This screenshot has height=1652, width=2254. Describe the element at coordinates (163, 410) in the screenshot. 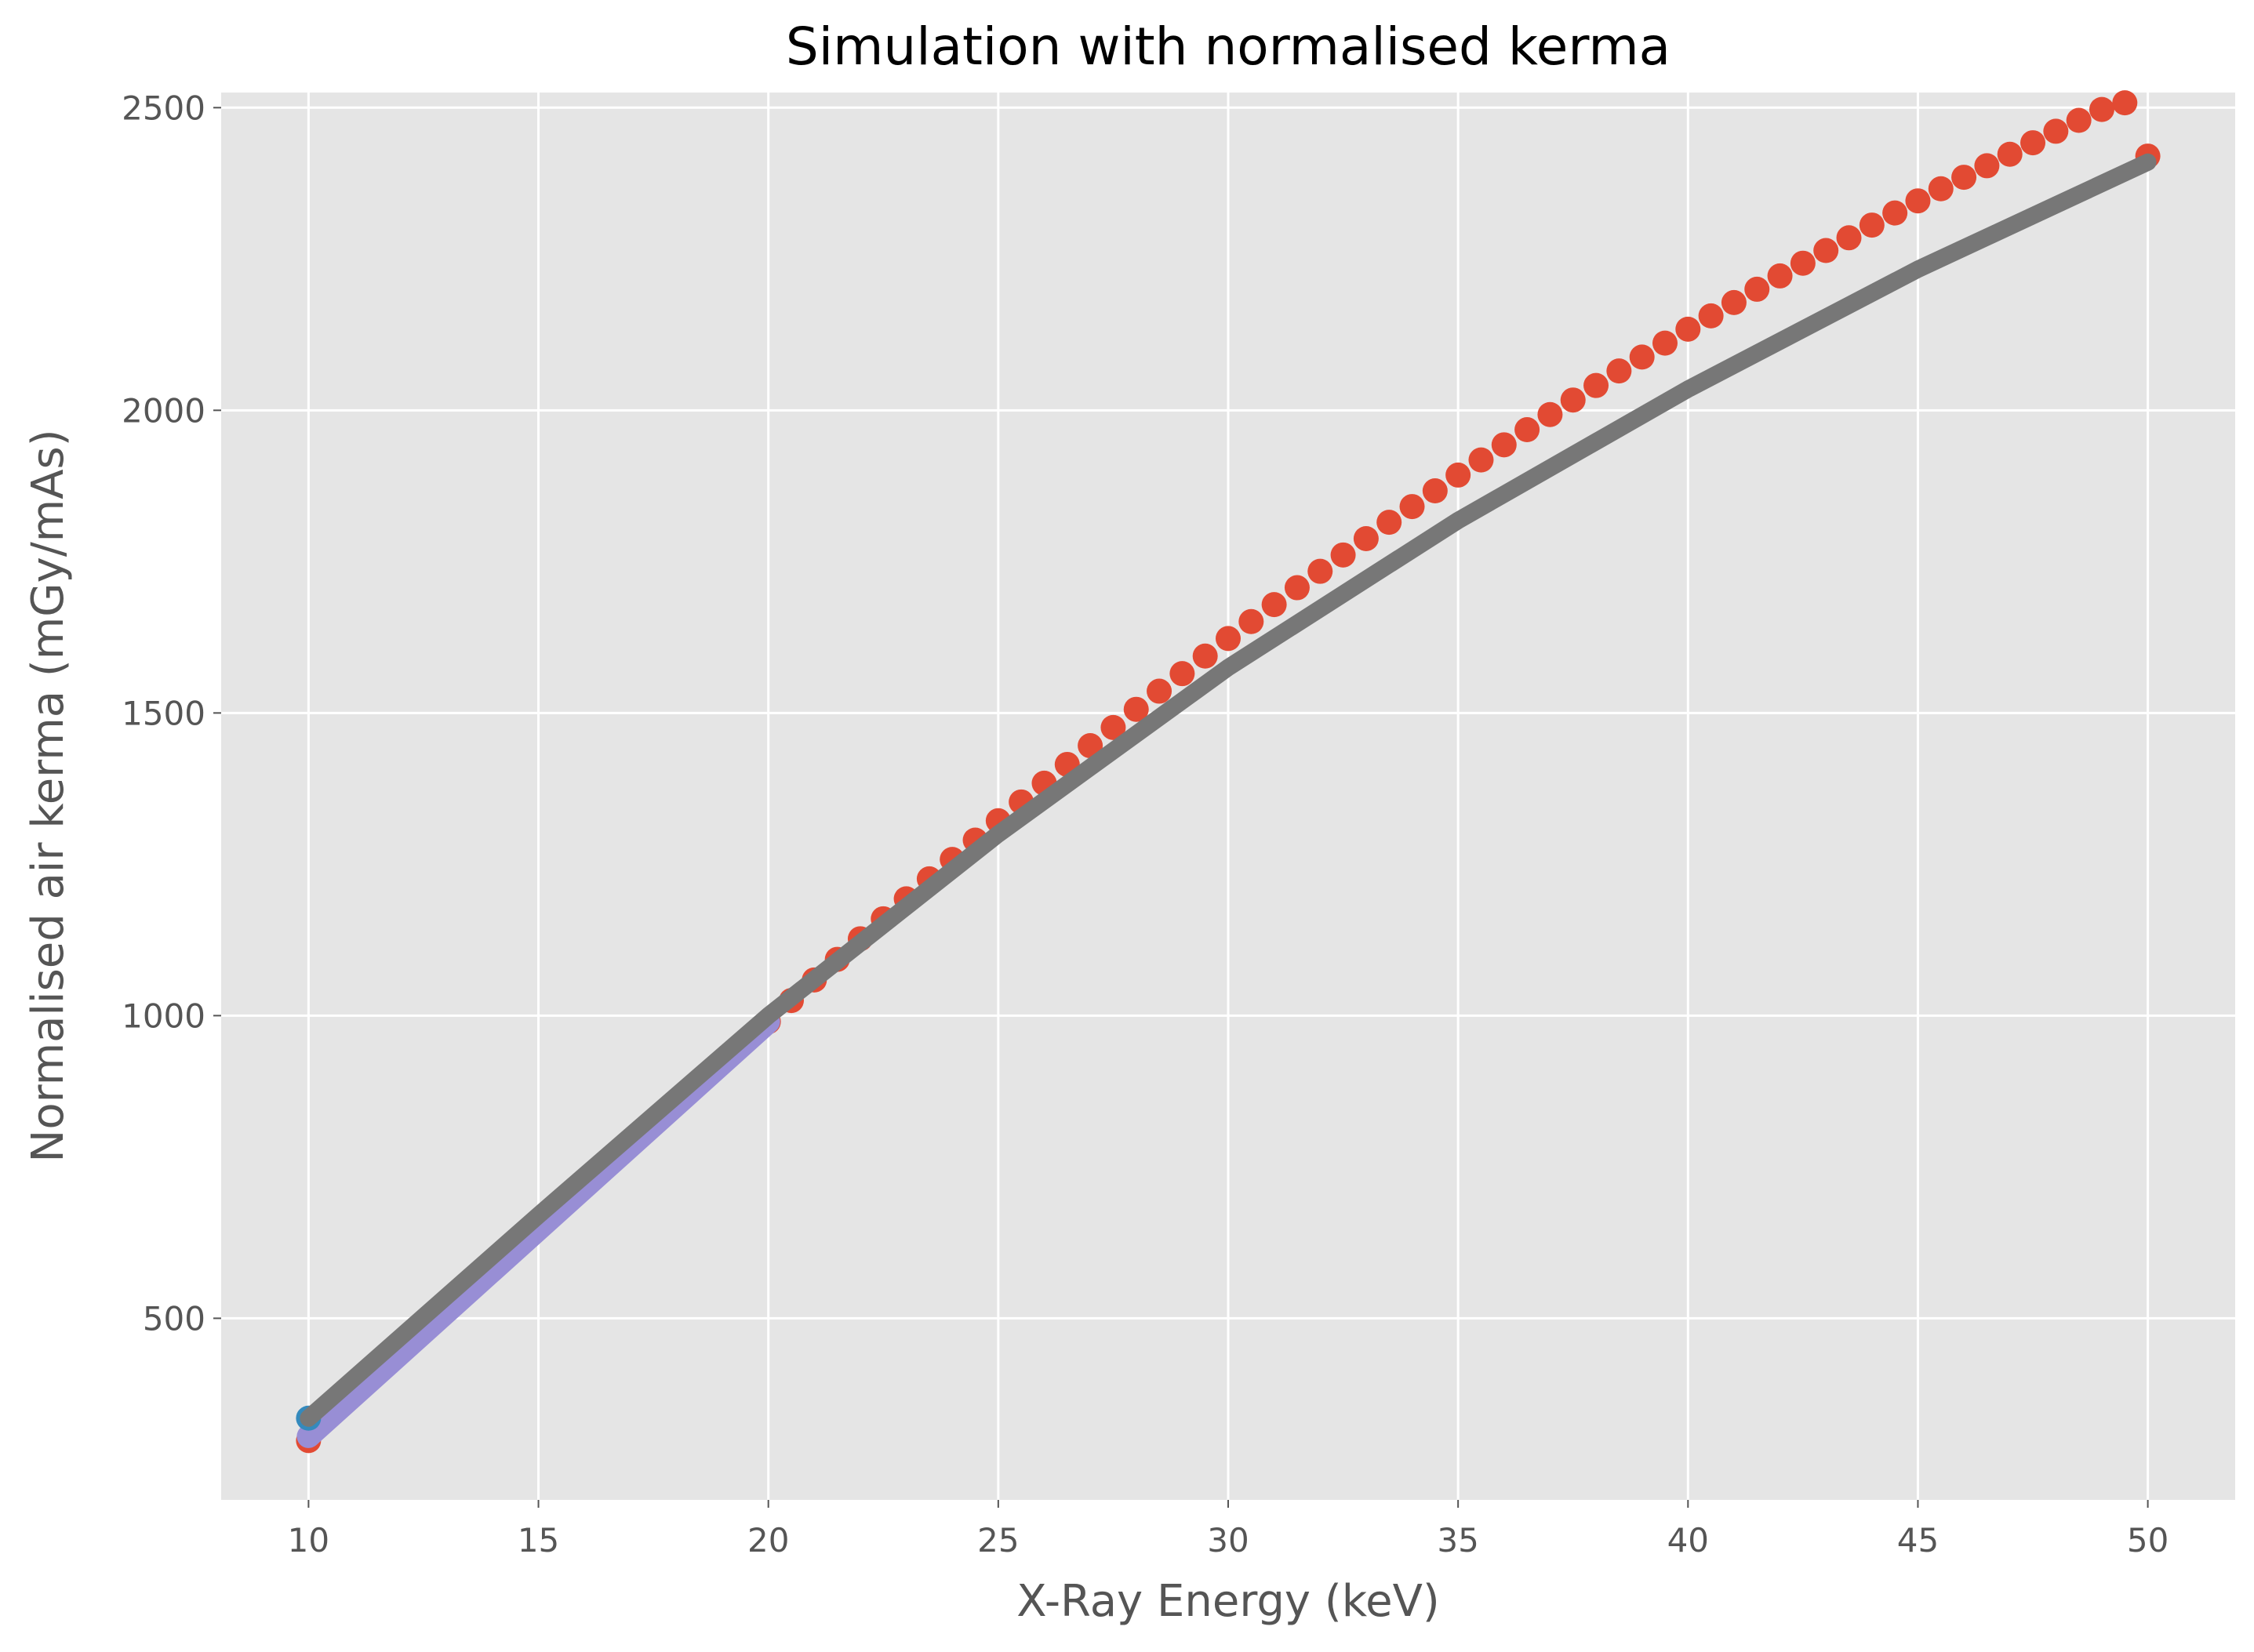

I see `y-tick-label: 2000` at that location.